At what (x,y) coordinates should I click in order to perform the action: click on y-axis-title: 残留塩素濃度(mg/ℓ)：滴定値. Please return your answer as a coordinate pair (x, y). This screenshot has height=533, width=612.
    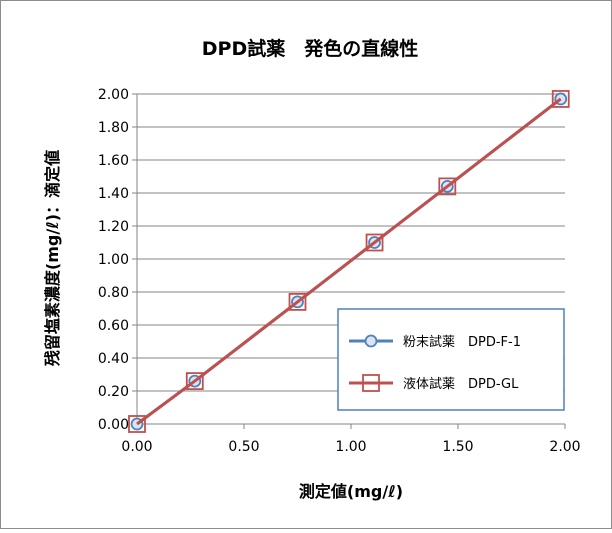
    Looking at the image, I should click on (52, 258).